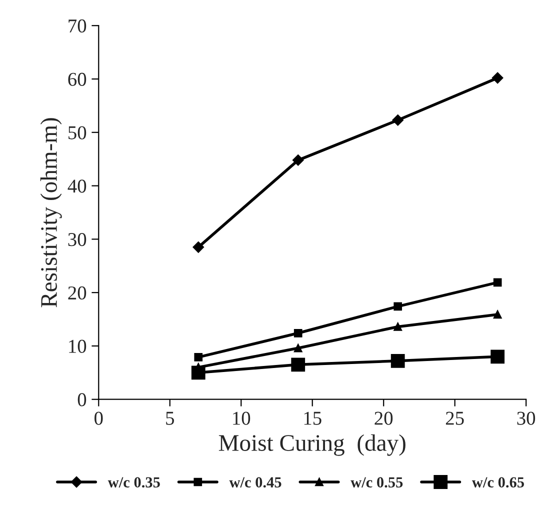  Describe the element at coordinates (134, 482) in the screenshot. I see `legend-label: w/c 0.35` at that location.